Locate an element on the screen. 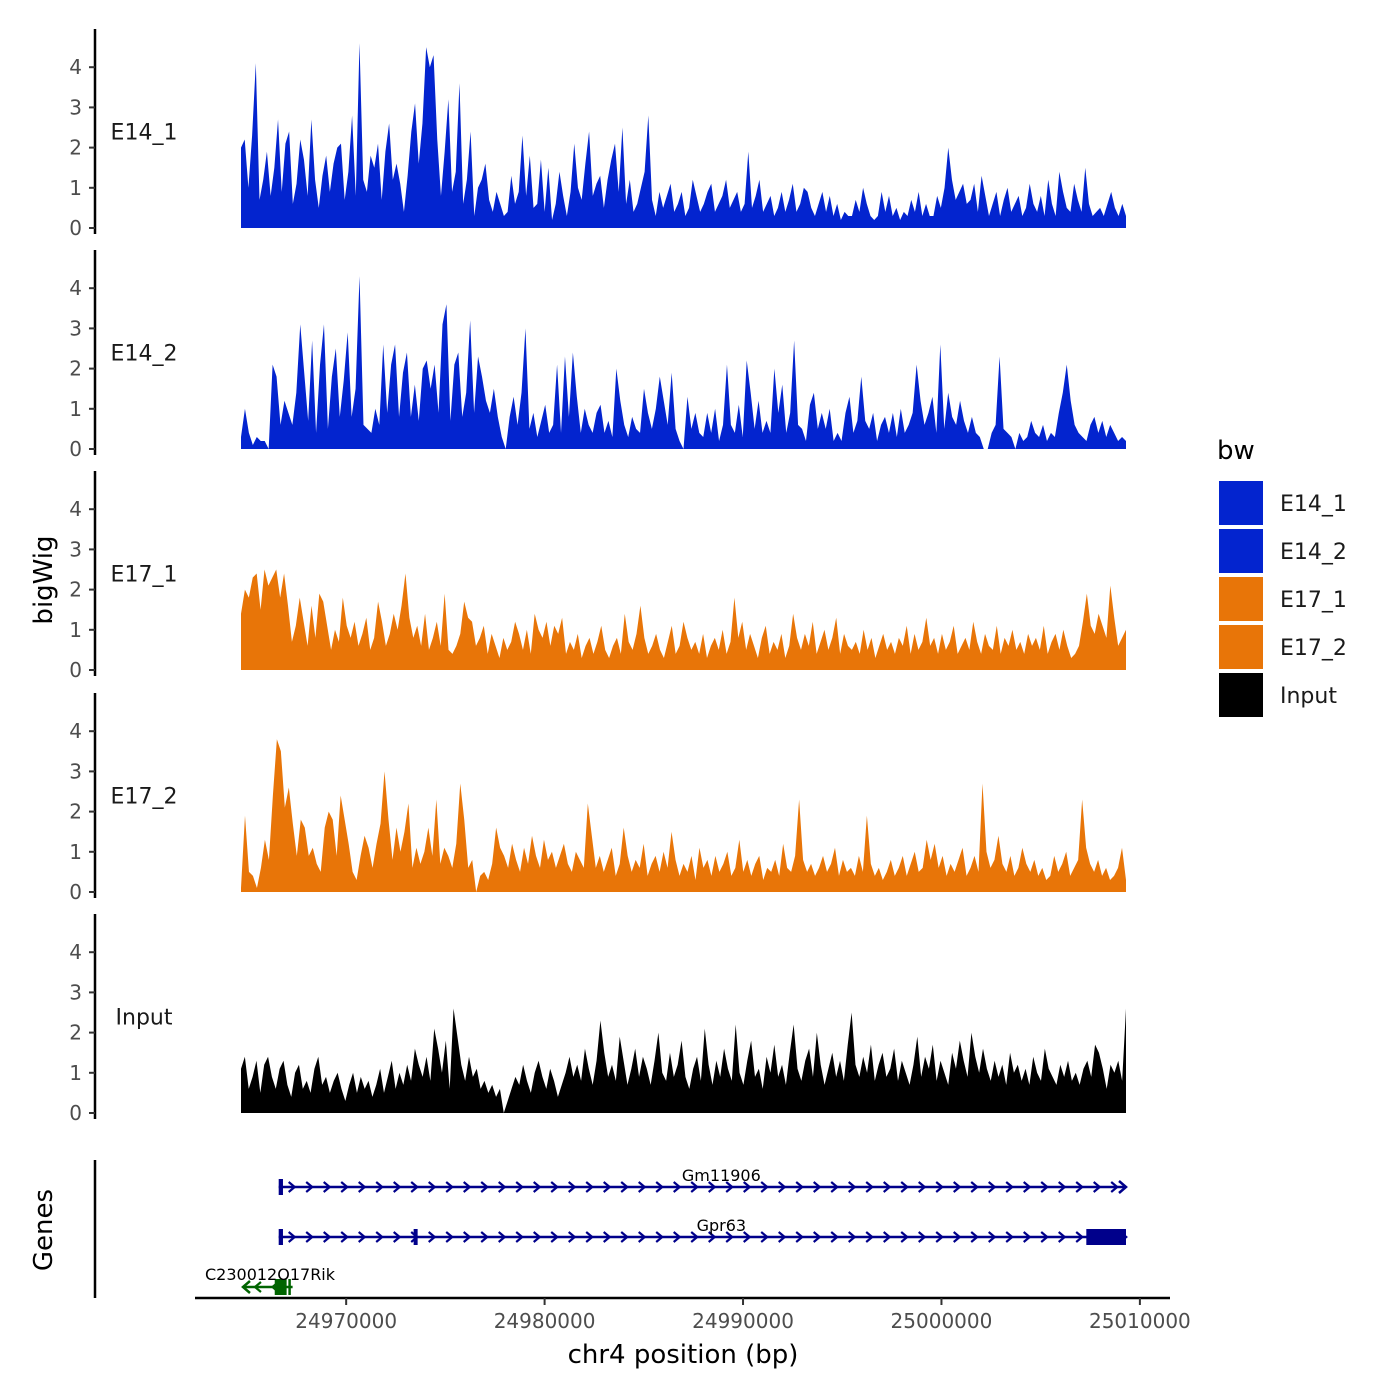 Image resolution: width=1400 pixels, height=1400 pixels. track-label-E14_2: E14_2 is located at coordinates (144, 354).